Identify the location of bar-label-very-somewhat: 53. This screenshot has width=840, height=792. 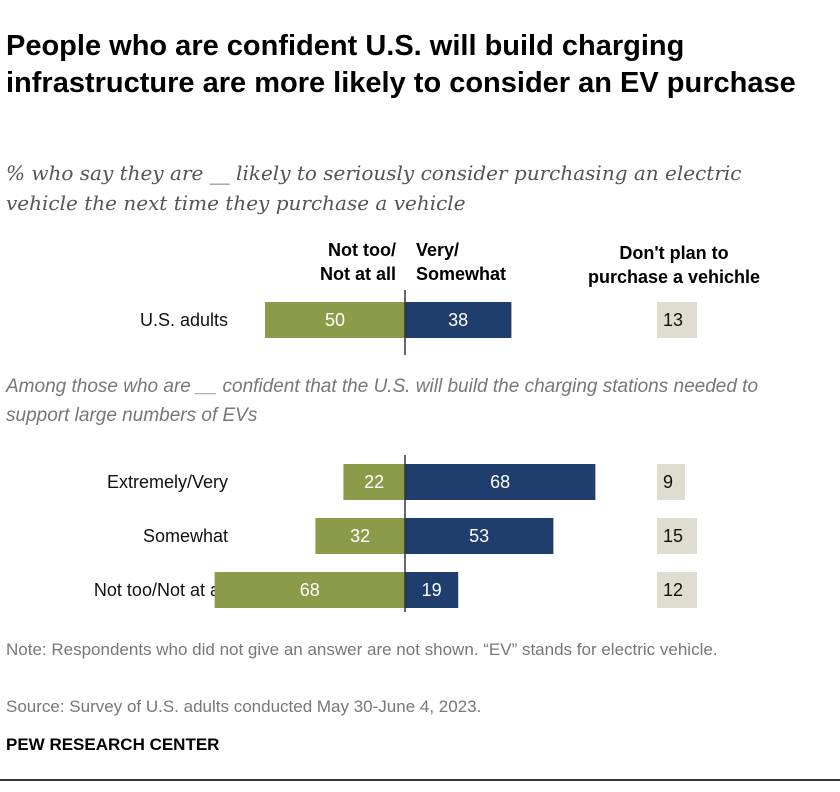
(479, 536).